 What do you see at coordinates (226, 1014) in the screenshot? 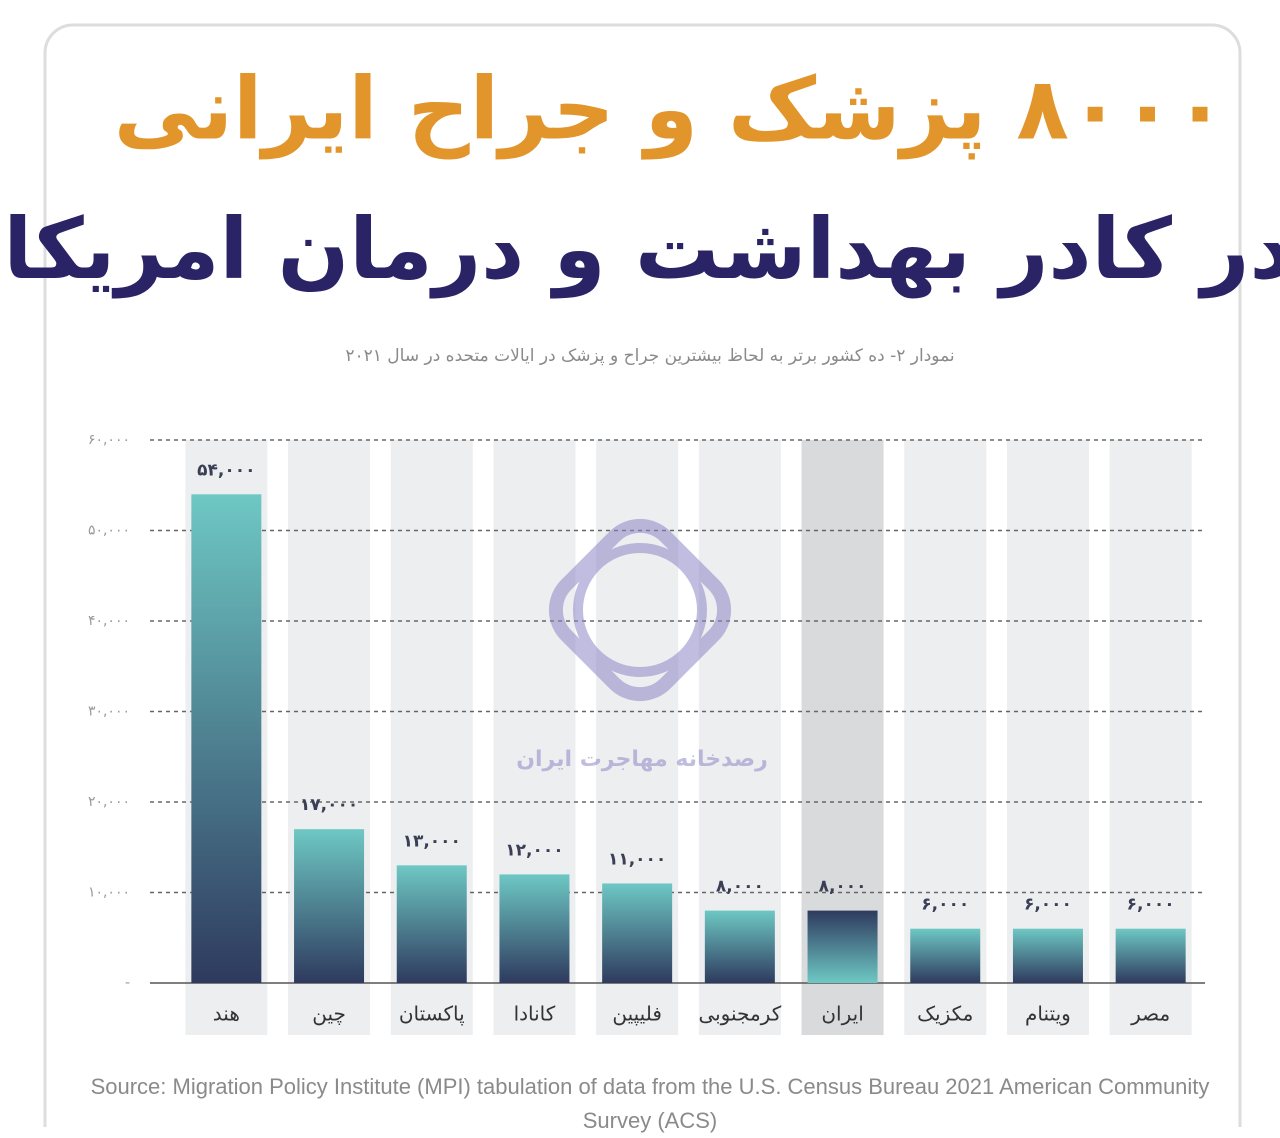
I see `x-tick-label: هند` at bounding box center [226, 1014].